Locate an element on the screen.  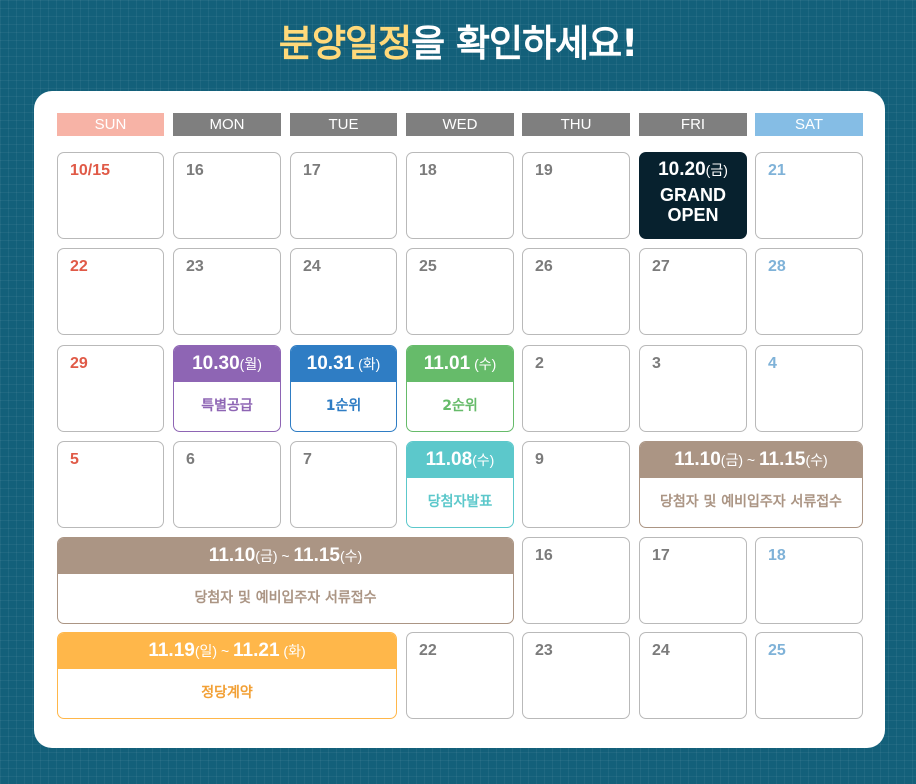
weekday-thu: THU is located at coordinates (576, 124).